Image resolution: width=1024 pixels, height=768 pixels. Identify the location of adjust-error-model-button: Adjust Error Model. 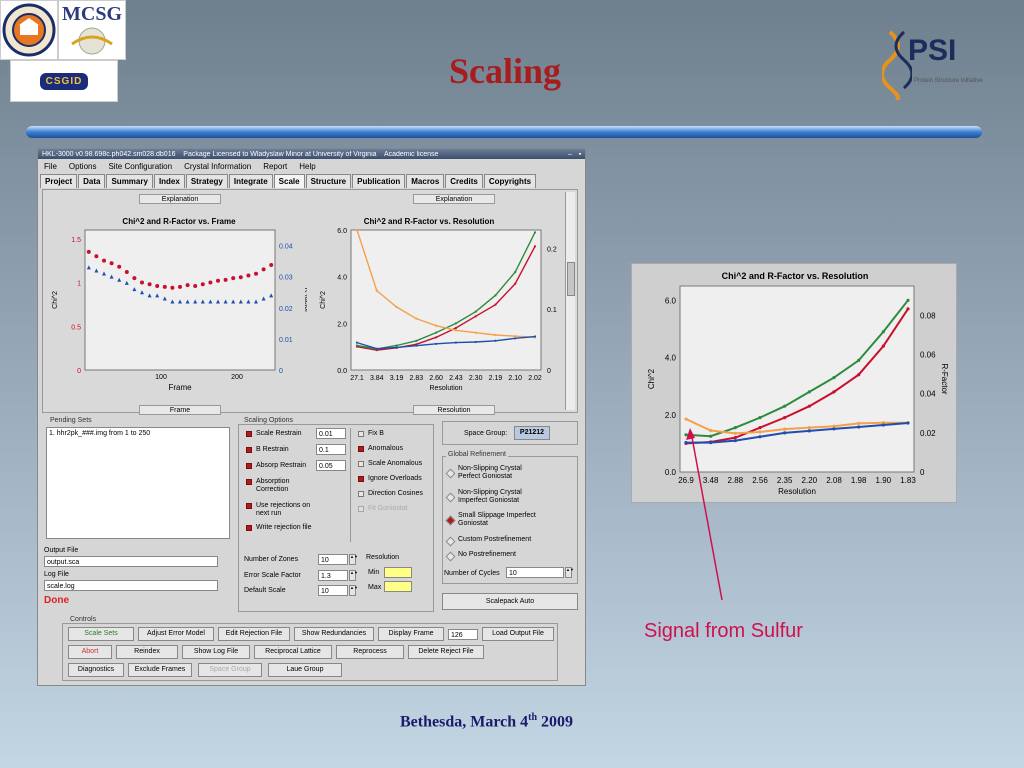
(176, 634).